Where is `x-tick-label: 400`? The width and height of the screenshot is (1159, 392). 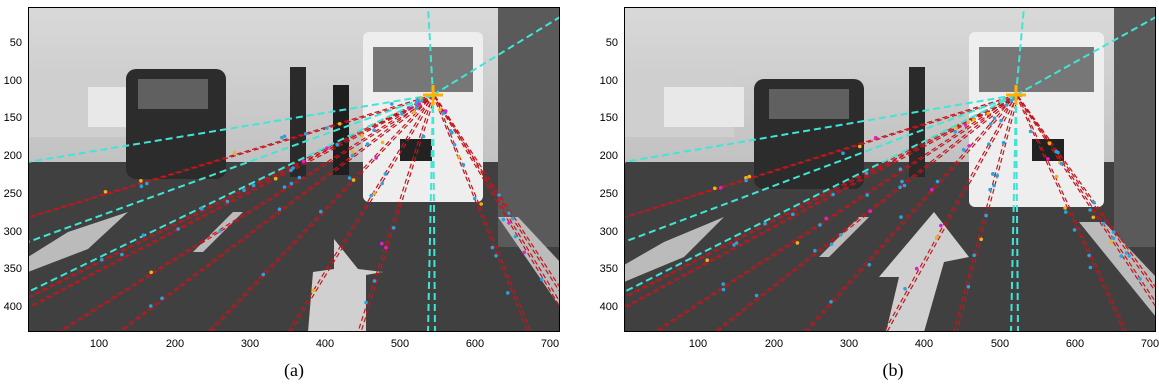 x-tick-label: 400 is located at coordinates (325, 344).